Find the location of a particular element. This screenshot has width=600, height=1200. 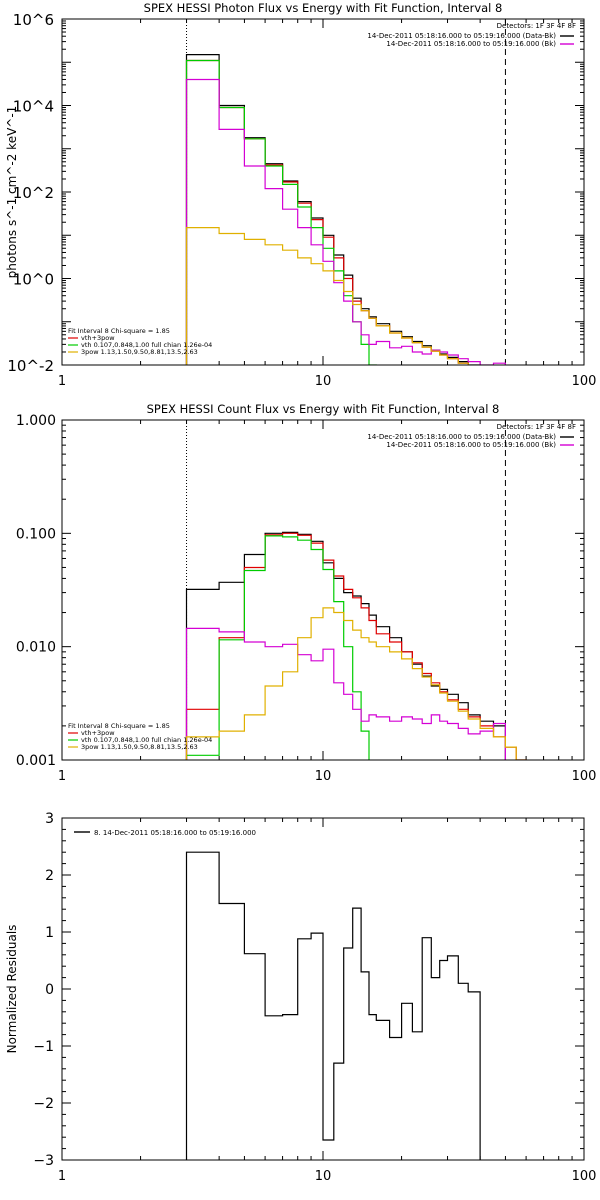

y-tick-label: 0 is located at coordinates (49, 990).